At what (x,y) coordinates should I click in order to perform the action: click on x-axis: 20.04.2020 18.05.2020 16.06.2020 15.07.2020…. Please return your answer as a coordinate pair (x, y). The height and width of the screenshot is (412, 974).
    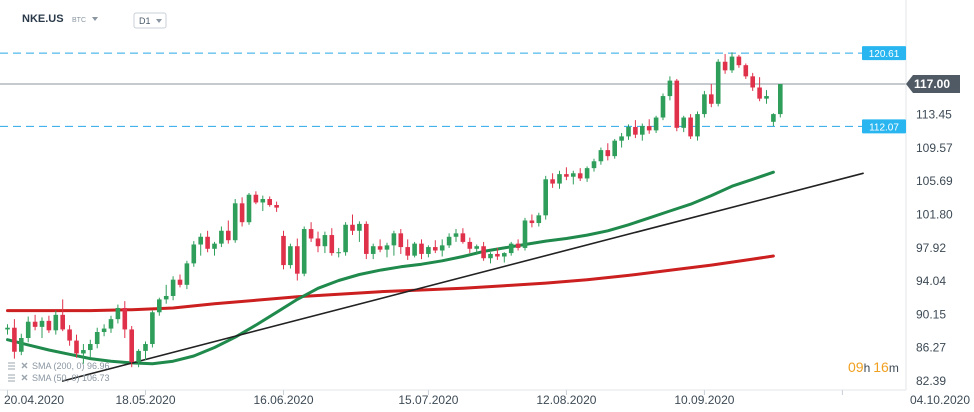
    Looking at the image, I should click on (487, 398).